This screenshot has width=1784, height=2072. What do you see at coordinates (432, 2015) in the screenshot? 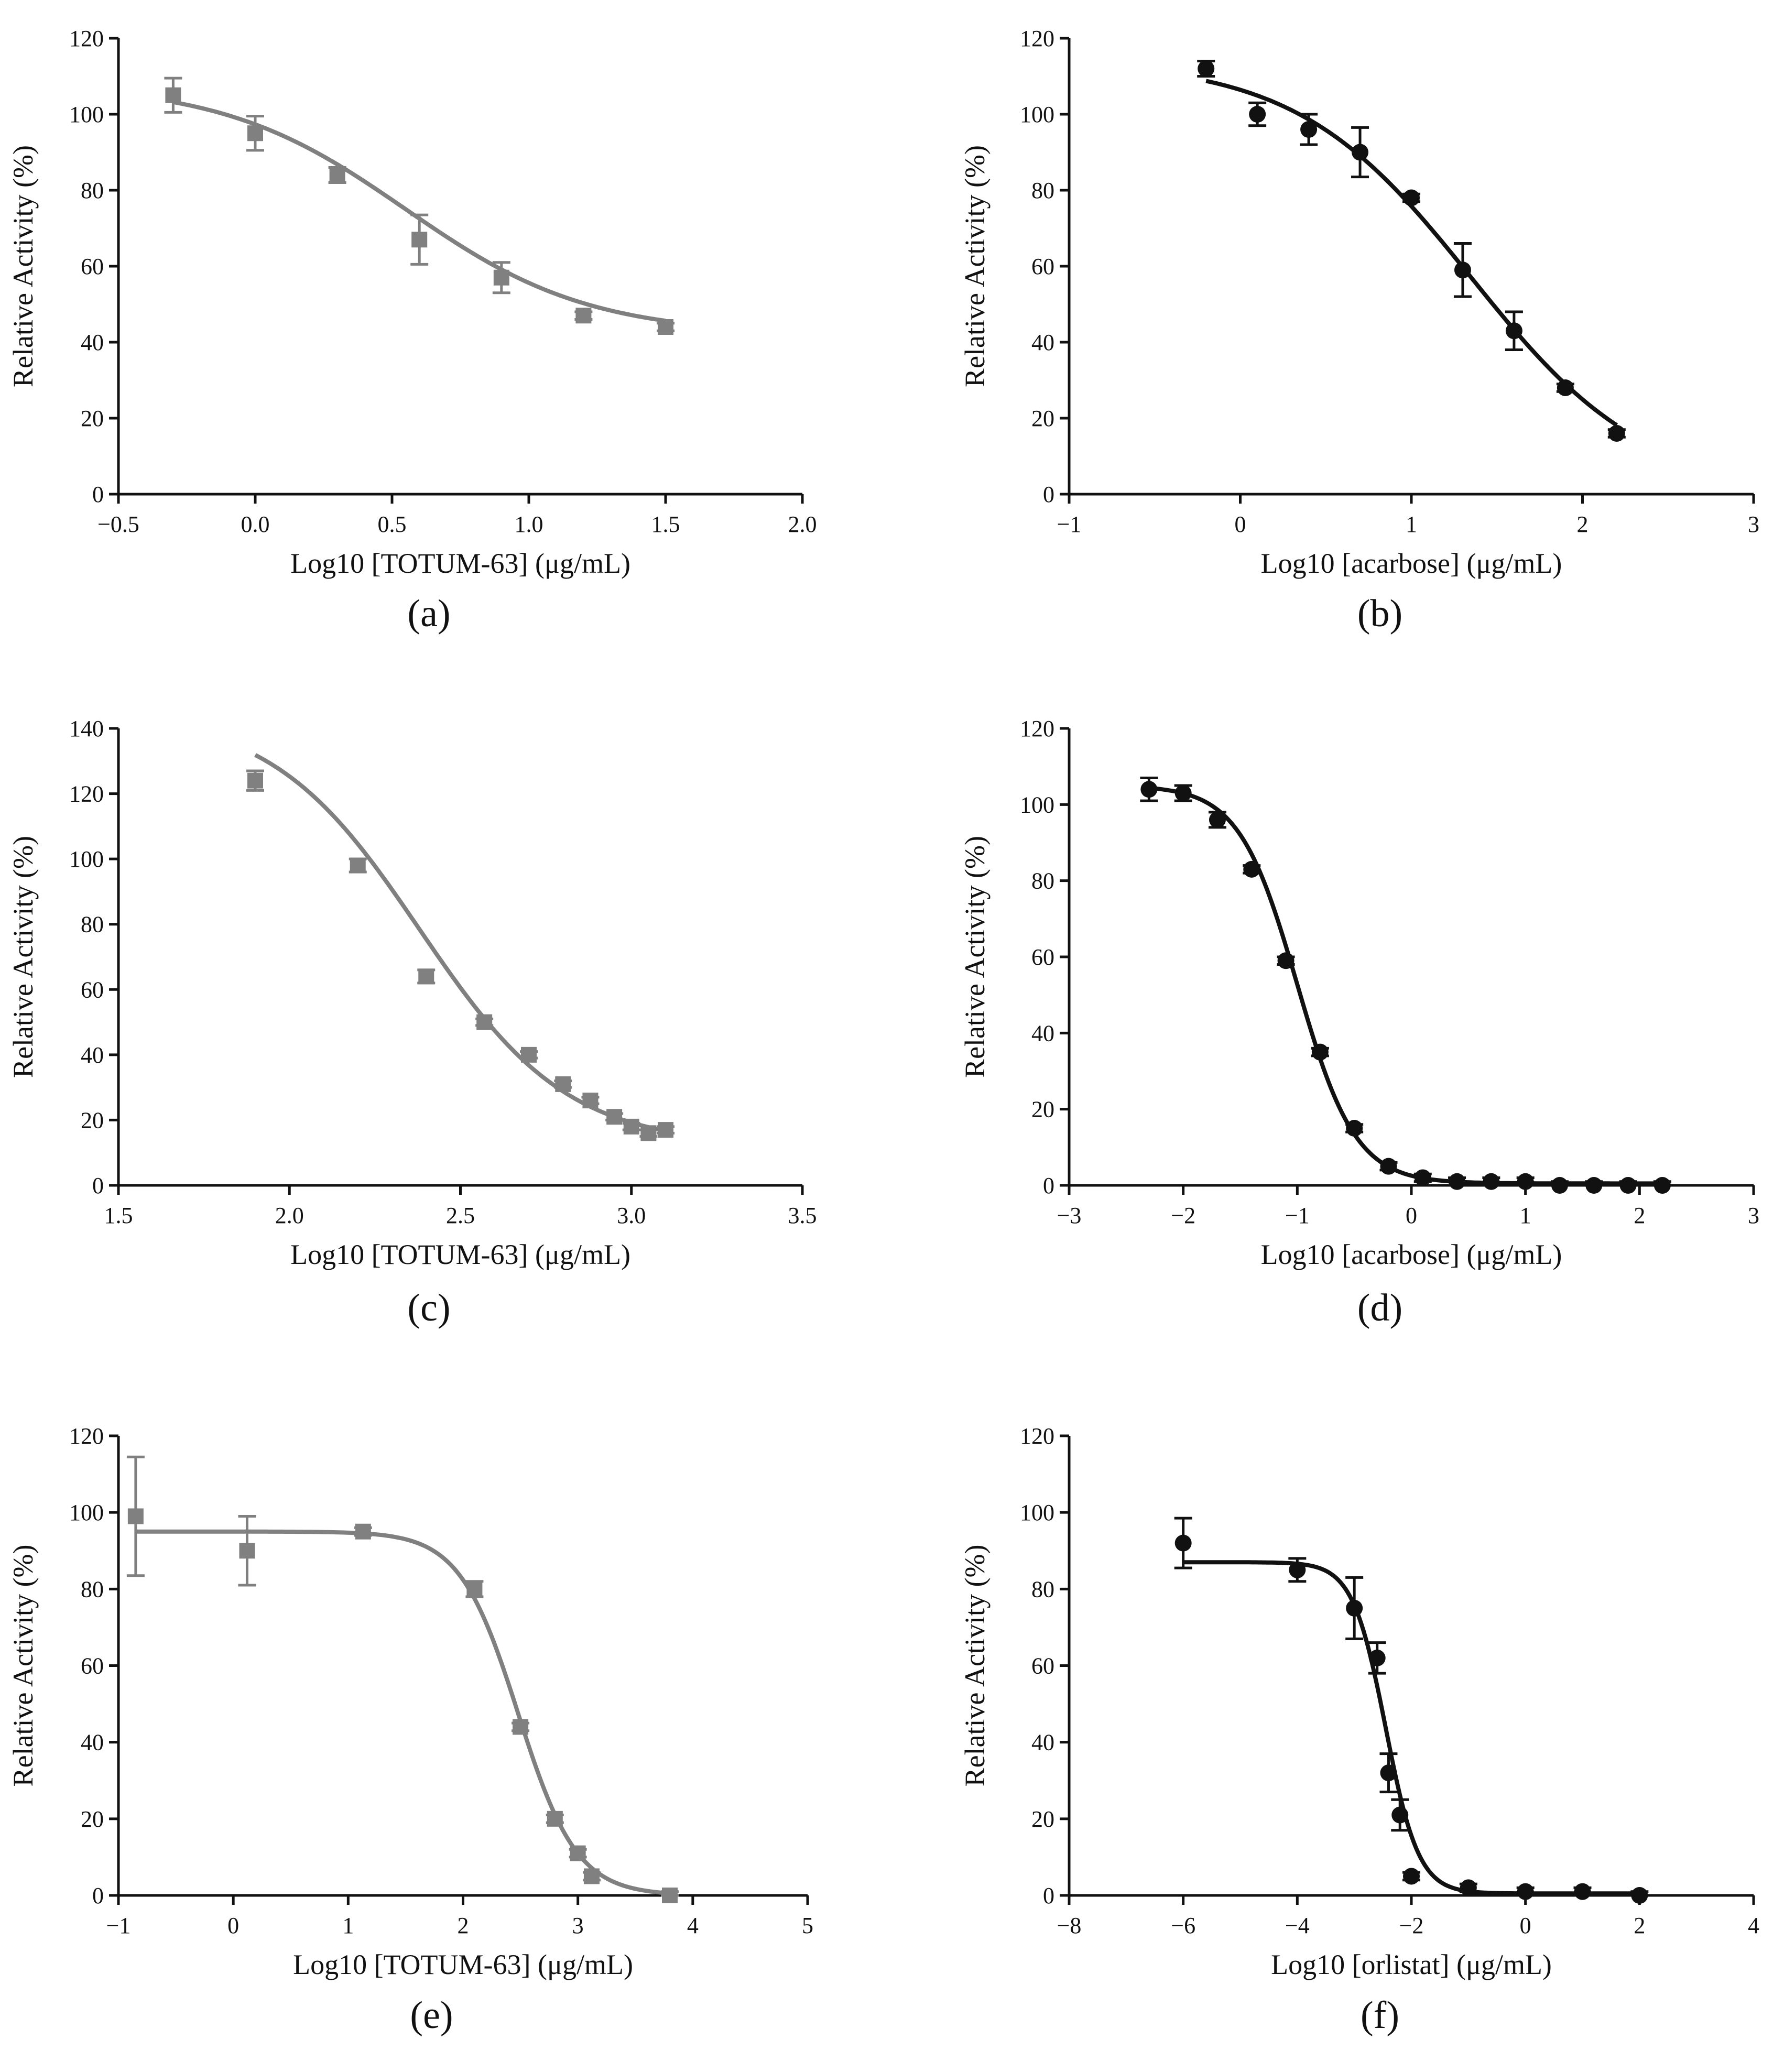
I see `panel-label: (e)` at bounding box center [432, 2015].